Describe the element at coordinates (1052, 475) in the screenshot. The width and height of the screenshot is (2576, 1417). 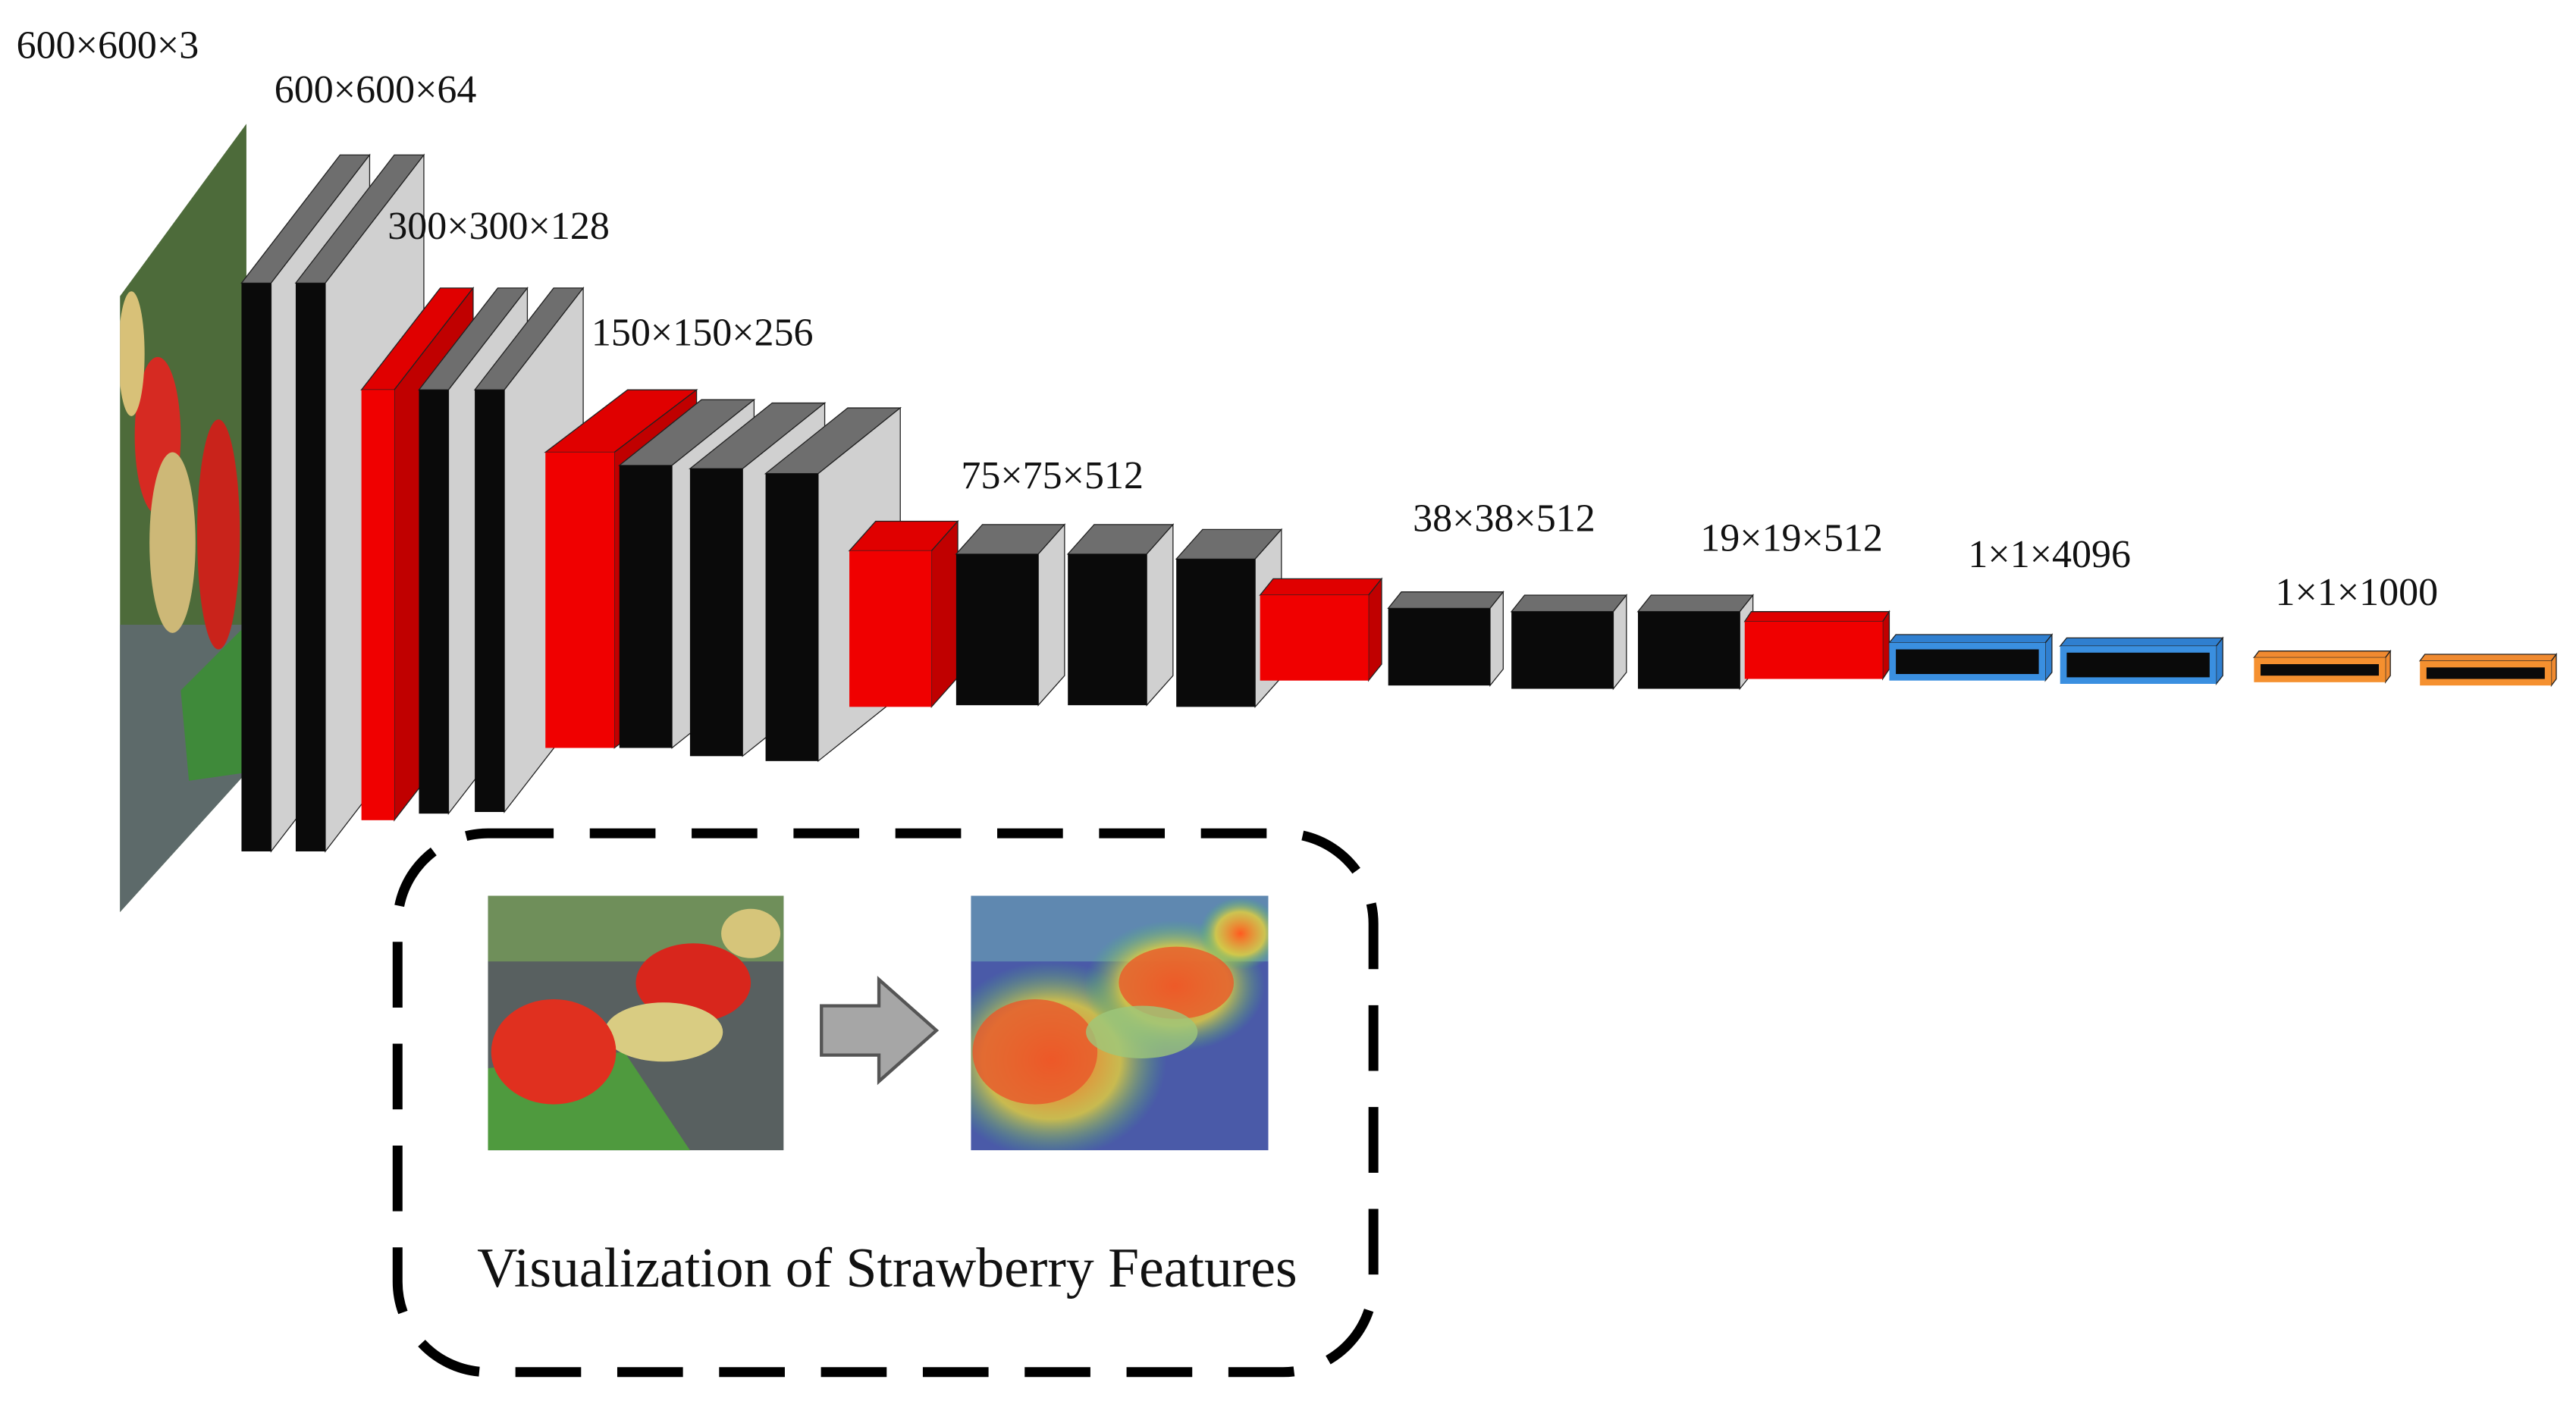
I see `dimension-label: 75×75×512` at that location.